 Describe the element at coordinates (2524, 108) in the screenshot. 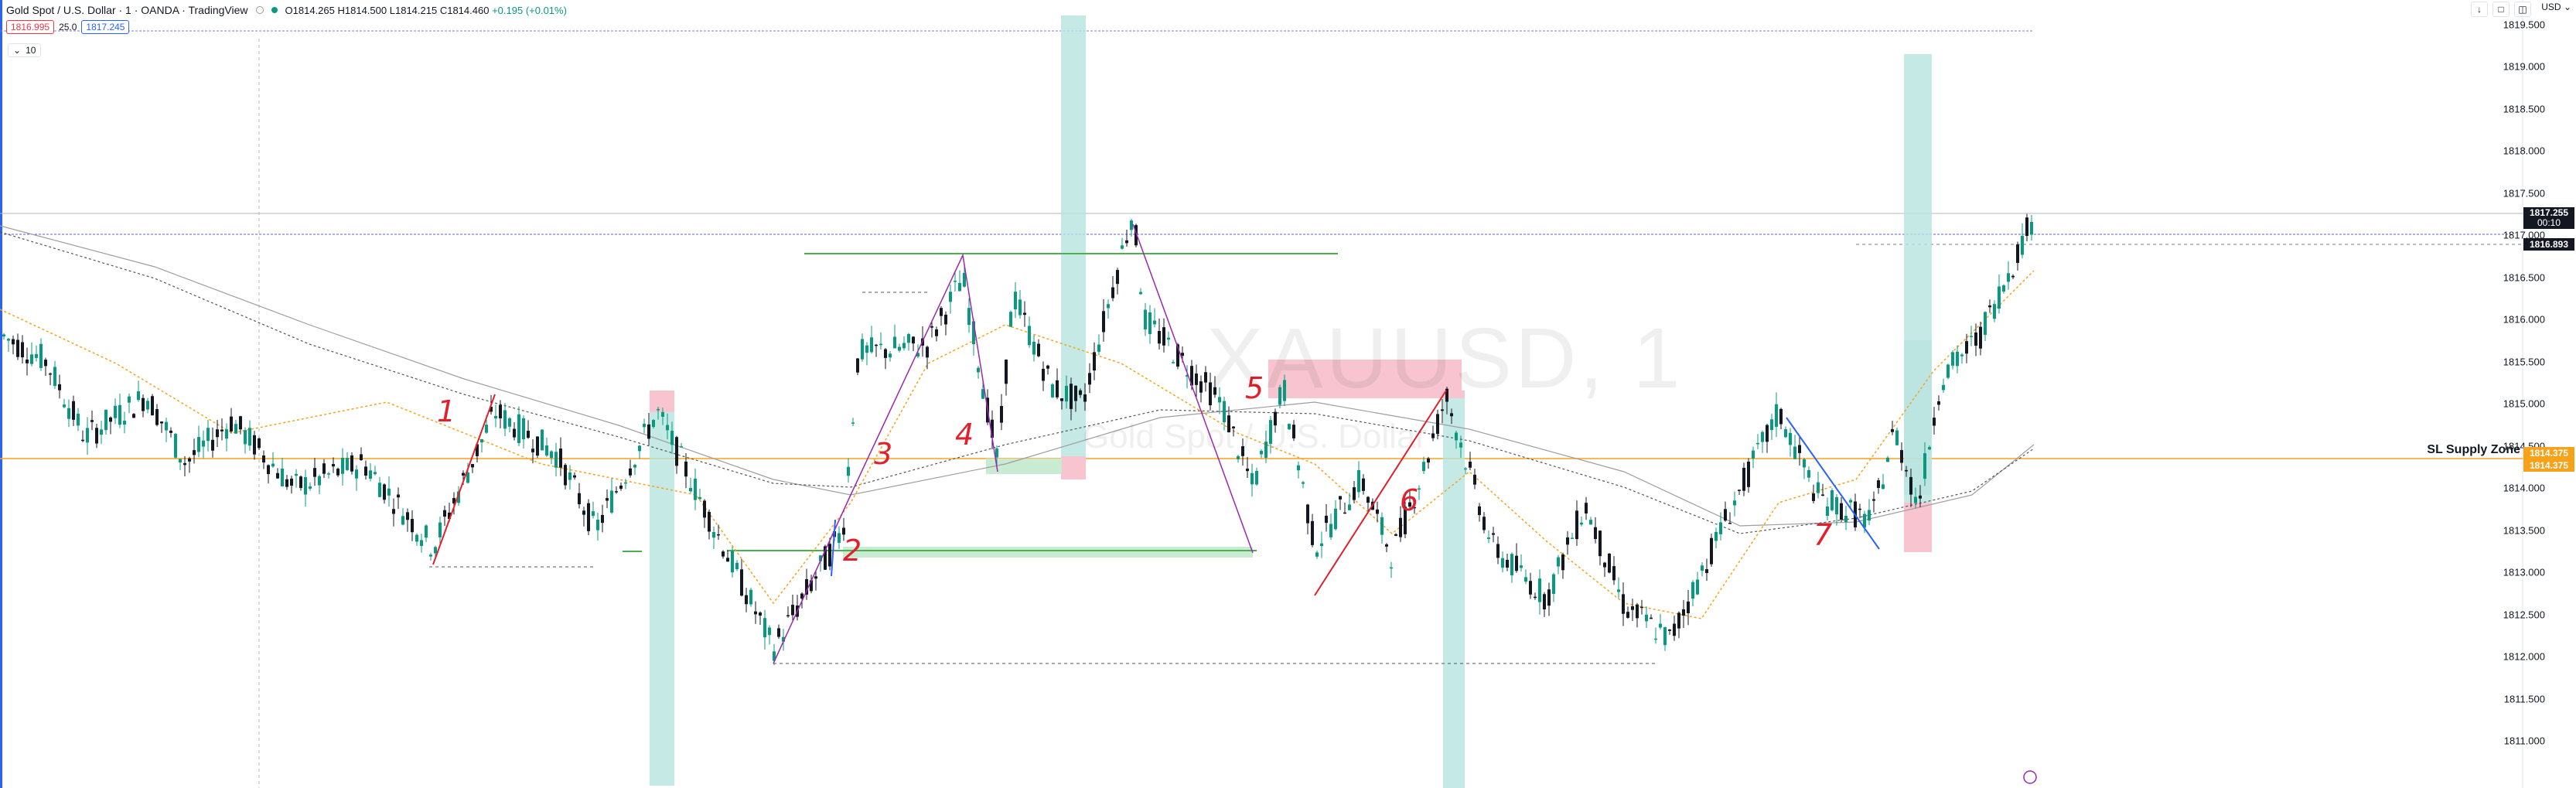

I see `price-tick-label: 1818.500` at that location.